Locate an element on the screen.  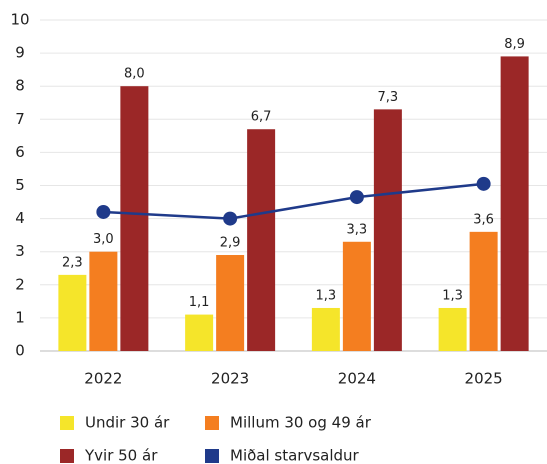
y-tick-label: 7 is located at coordinates (20, 119).